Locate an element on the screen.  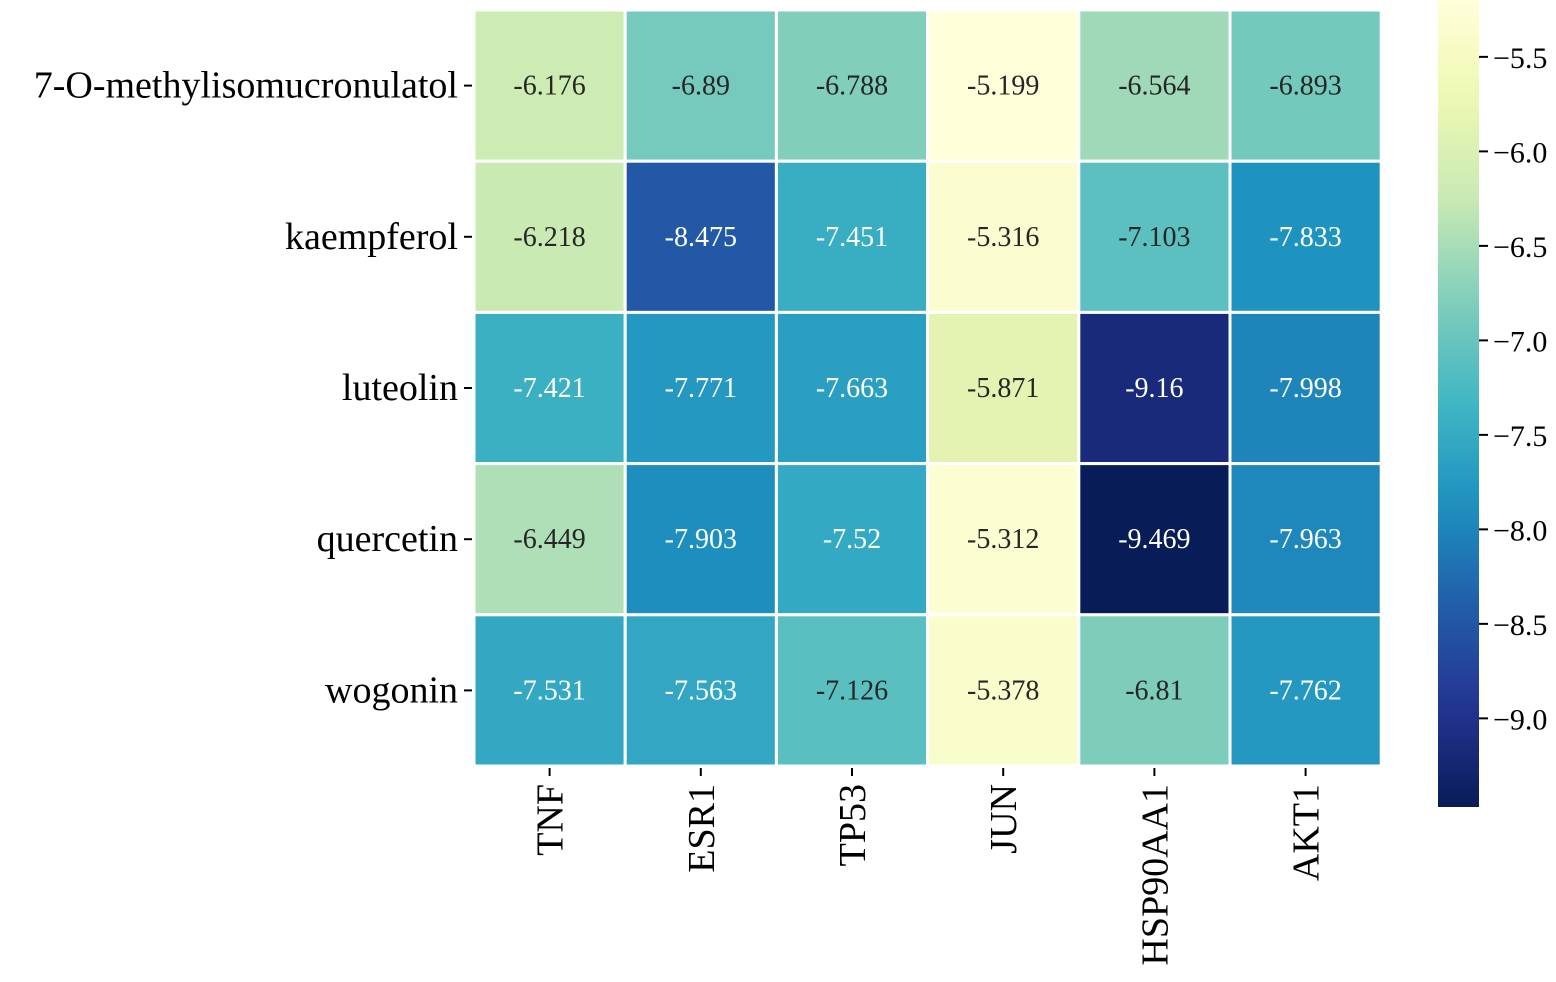
cell-value-label: -6.788 is located at coordinates (852, 86).